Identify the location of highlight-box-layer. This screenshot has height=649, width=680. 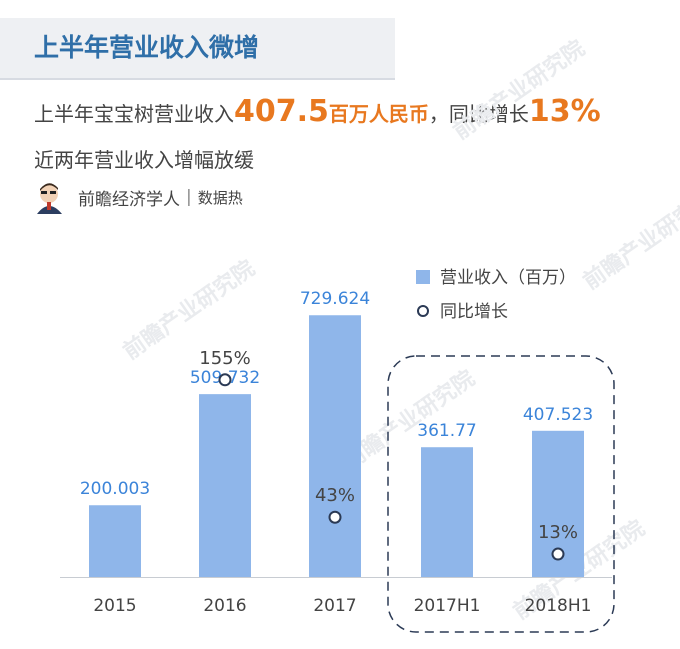
(501, 494).